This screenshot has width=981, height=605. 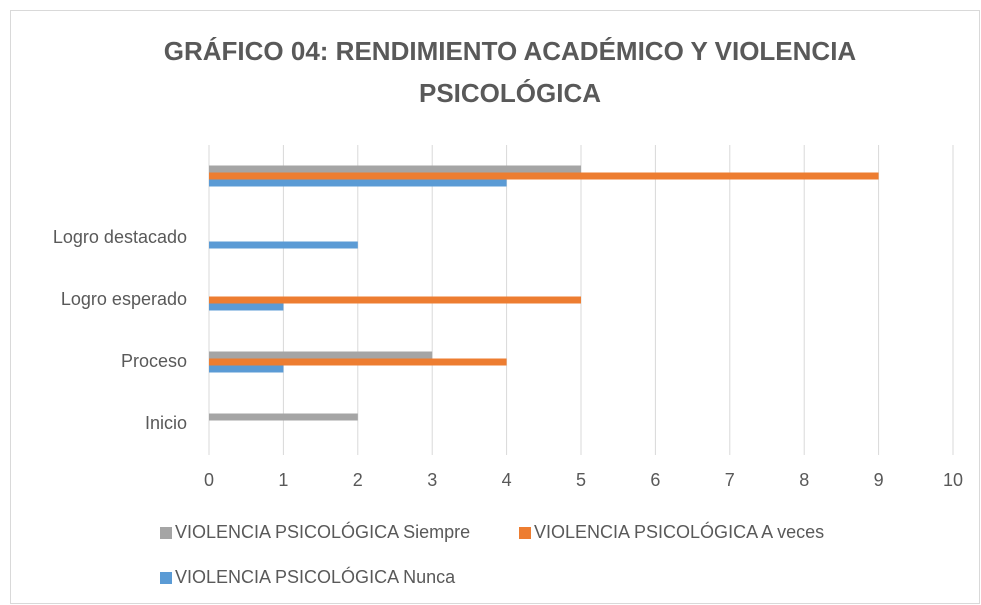 What do you see at coordinates (879, 480) in the screenshot?
I see `x-tick-label: 9` at bounding box center [879, 480].